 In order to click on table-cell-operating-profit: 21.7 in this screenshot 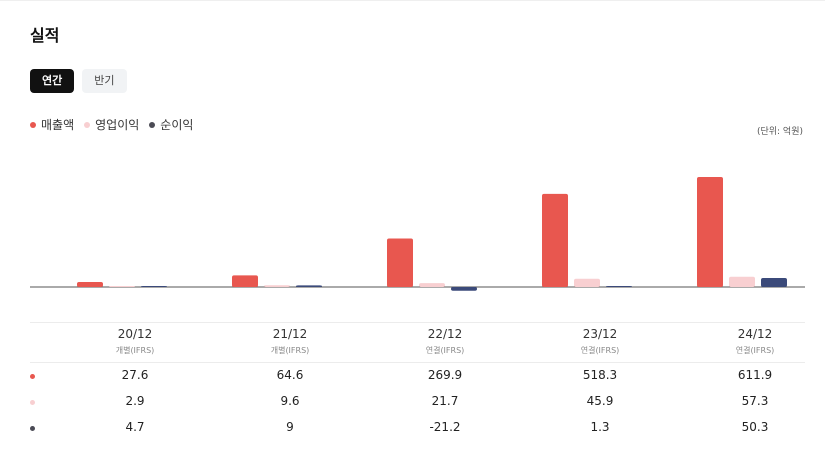, I will do `click(445, 401)`.